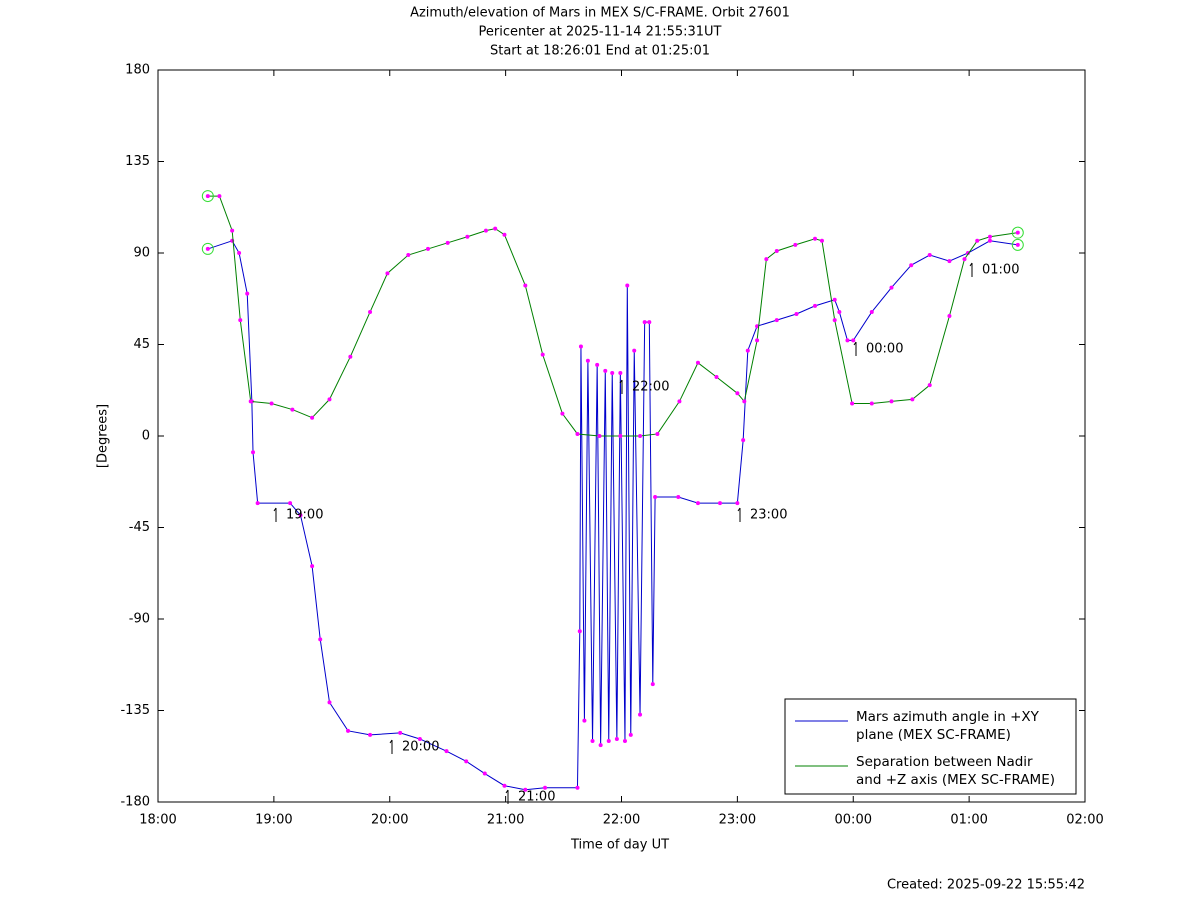 The height and width of the screenshot is (901, 1200). Describe the element at coordinates (619, 845) in the screenshot. I see `x-axis-label: Time of day UT` at that location.